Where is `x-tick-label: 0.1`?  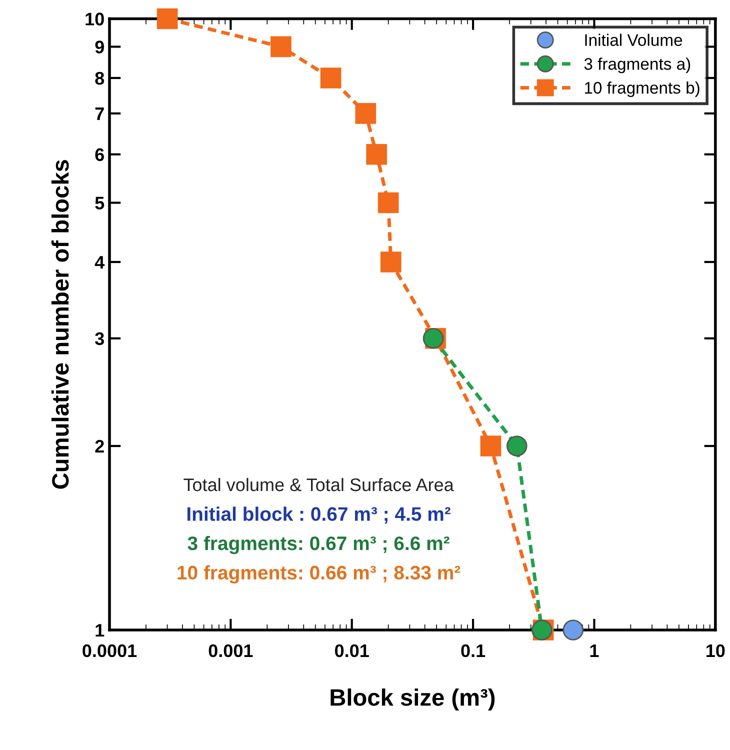 x-tick-label: 0.1 is located at coordinates (473, 651).